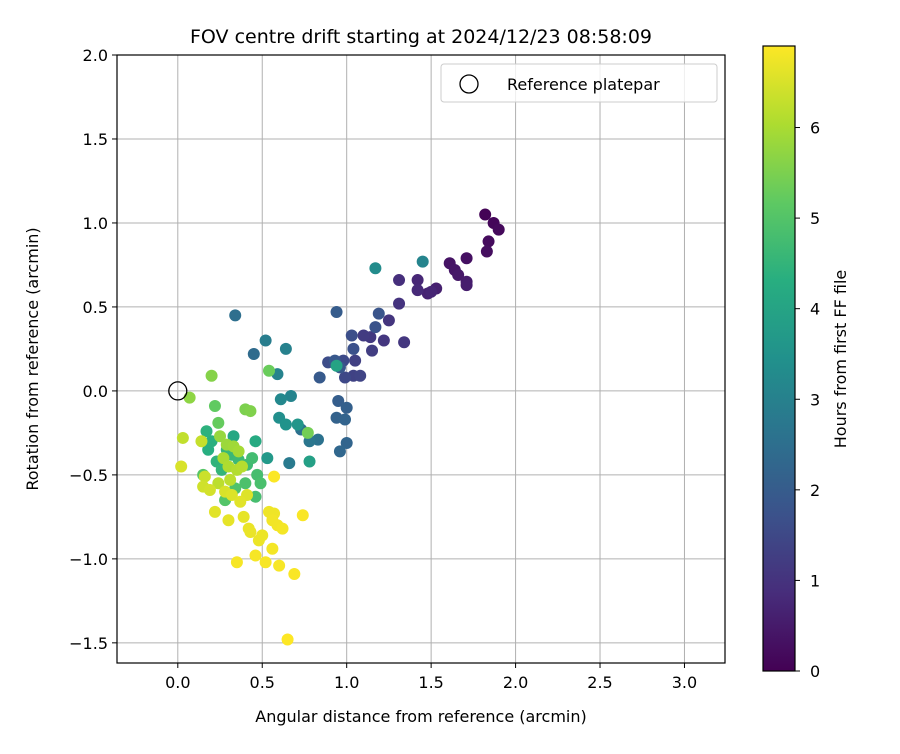  Describe the element at coordinates (469, 84) in the screenshot. I see `legend-marker` at that location.